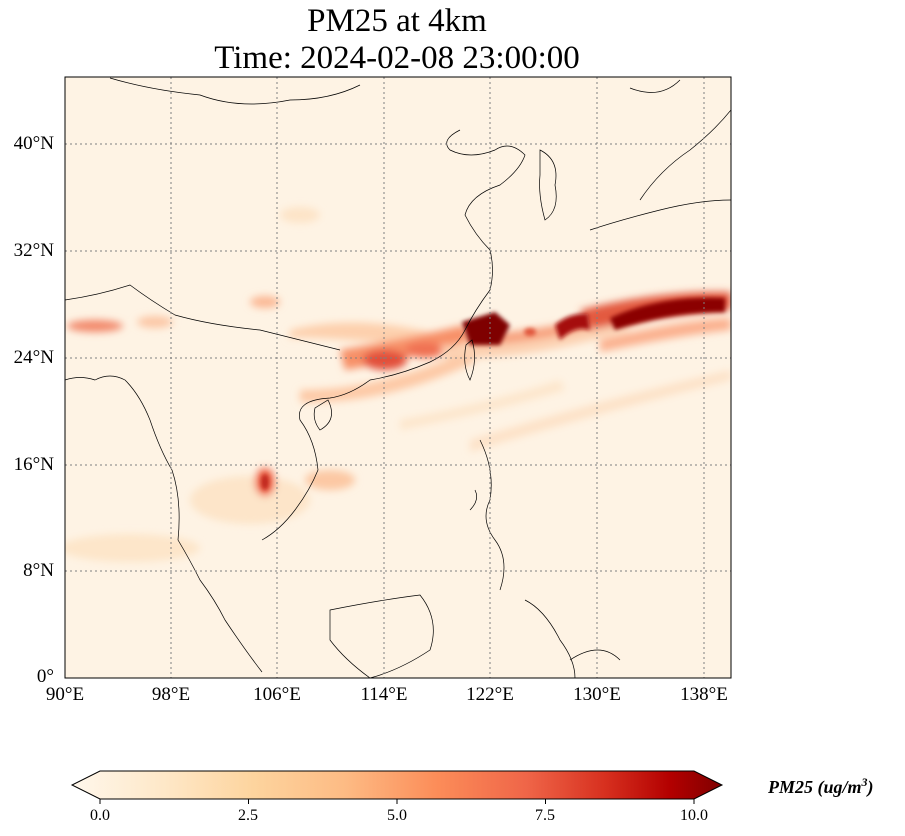  I want to click on colorbar-tick-label: 7.5, so click(545, 815).